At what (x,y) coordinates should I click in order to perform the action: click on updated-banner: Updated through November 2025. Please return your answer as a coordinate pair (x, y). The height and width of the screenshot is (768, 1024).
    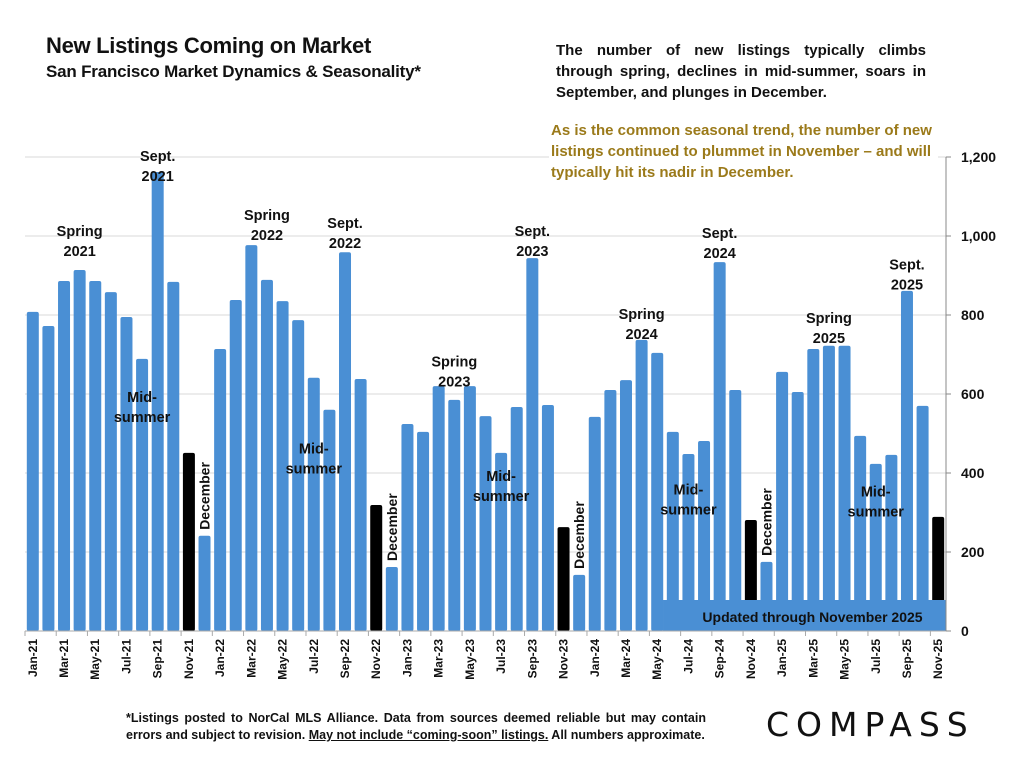
    Looking at the image, I should click on (804, 615).